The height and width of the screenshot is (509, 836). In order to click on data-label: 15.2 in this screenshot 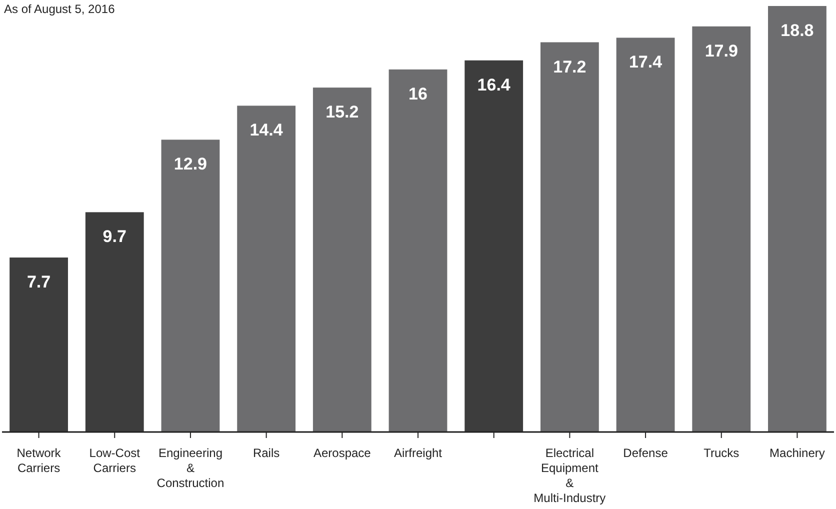, I will do `click(342, 112)`.